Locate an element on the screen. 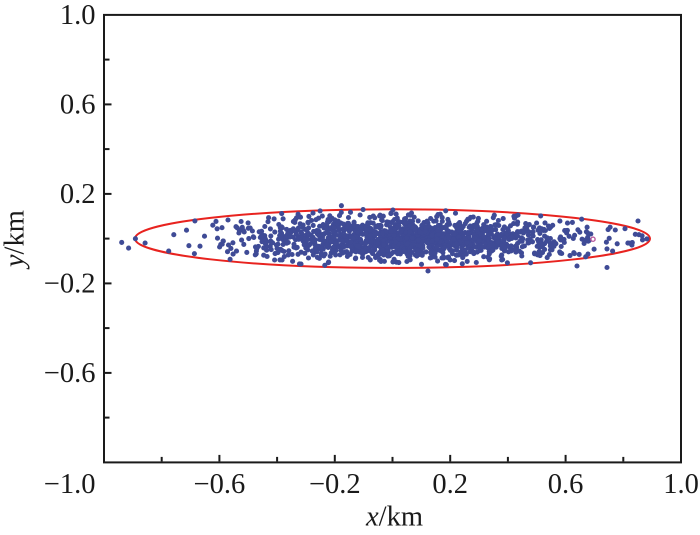  svg-text: y/km is located at coordinates (15, 240).